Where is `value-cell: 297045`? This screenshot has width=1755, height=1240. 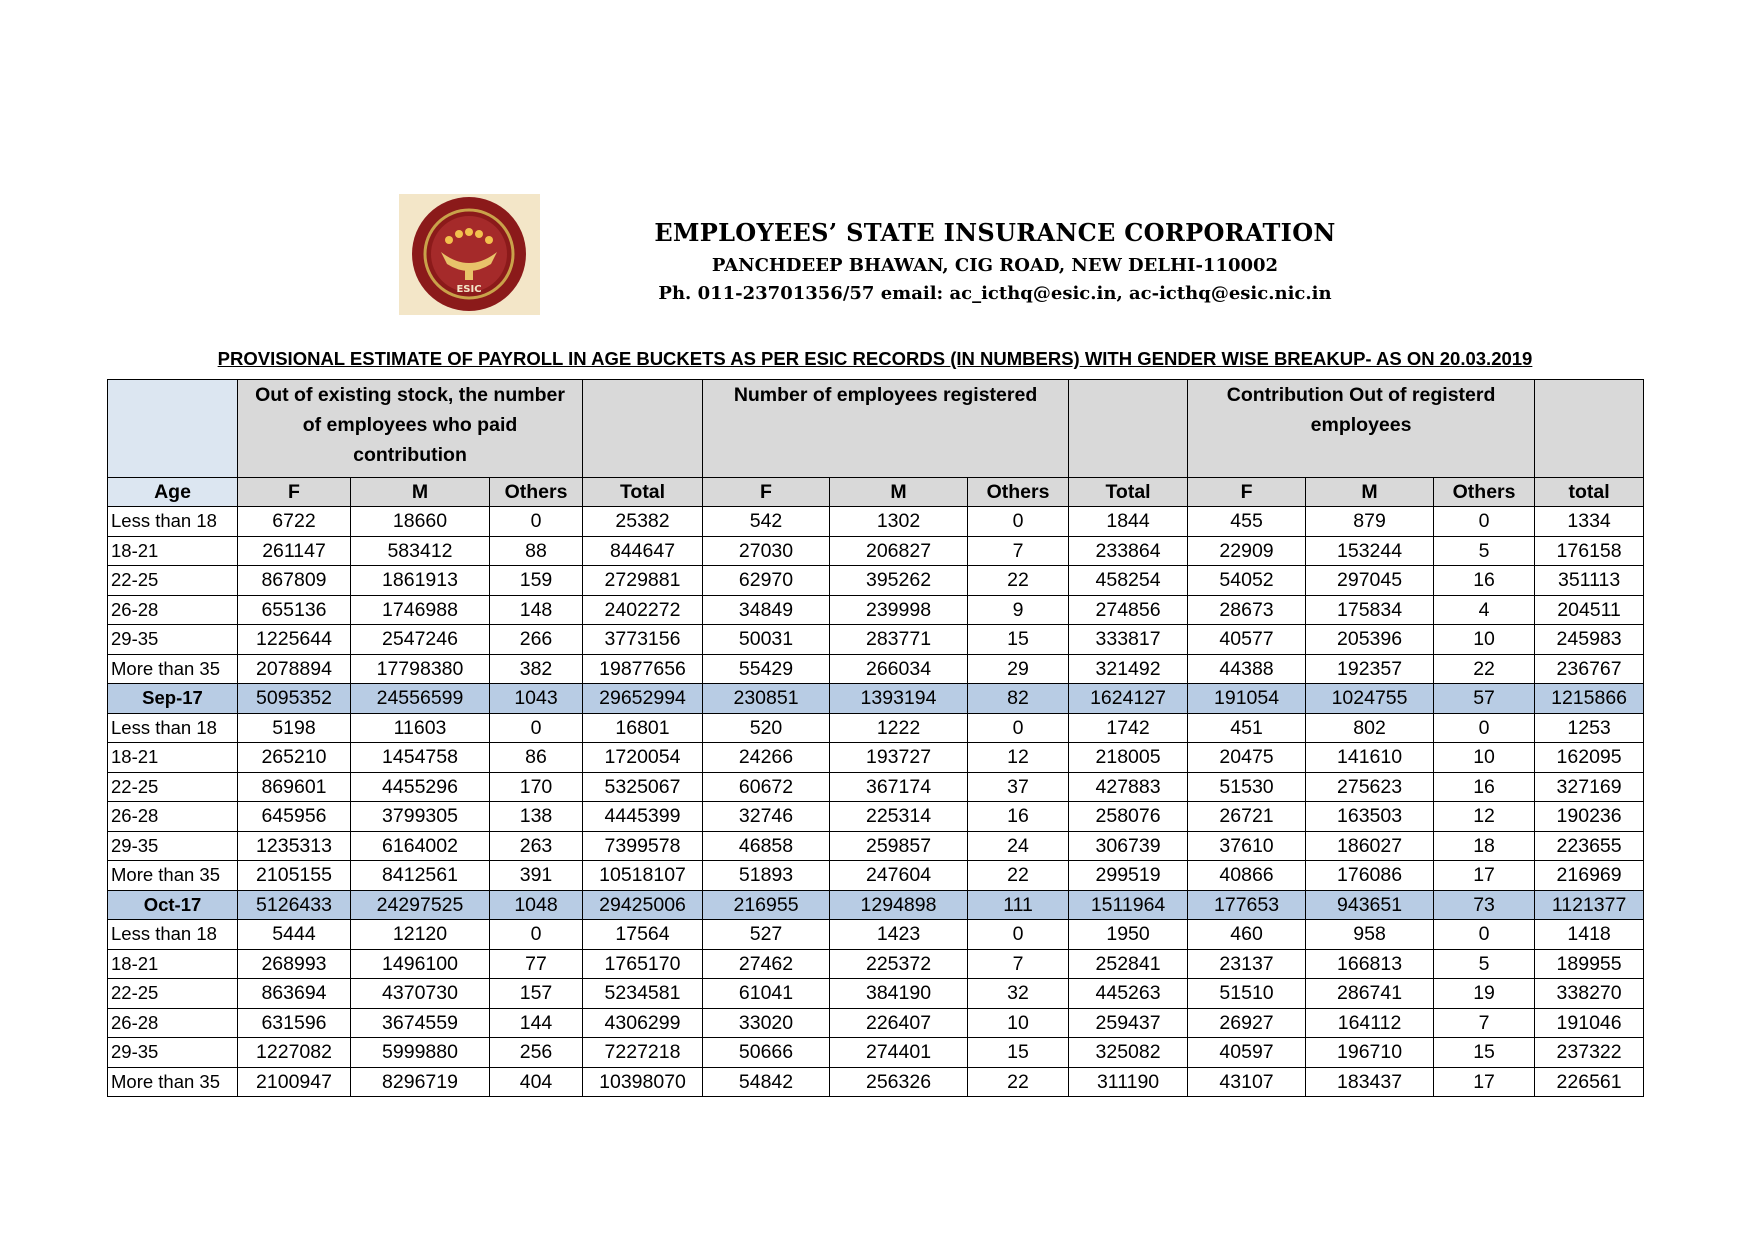
value-cell: 297045 is located at coordinates (1370, 580).